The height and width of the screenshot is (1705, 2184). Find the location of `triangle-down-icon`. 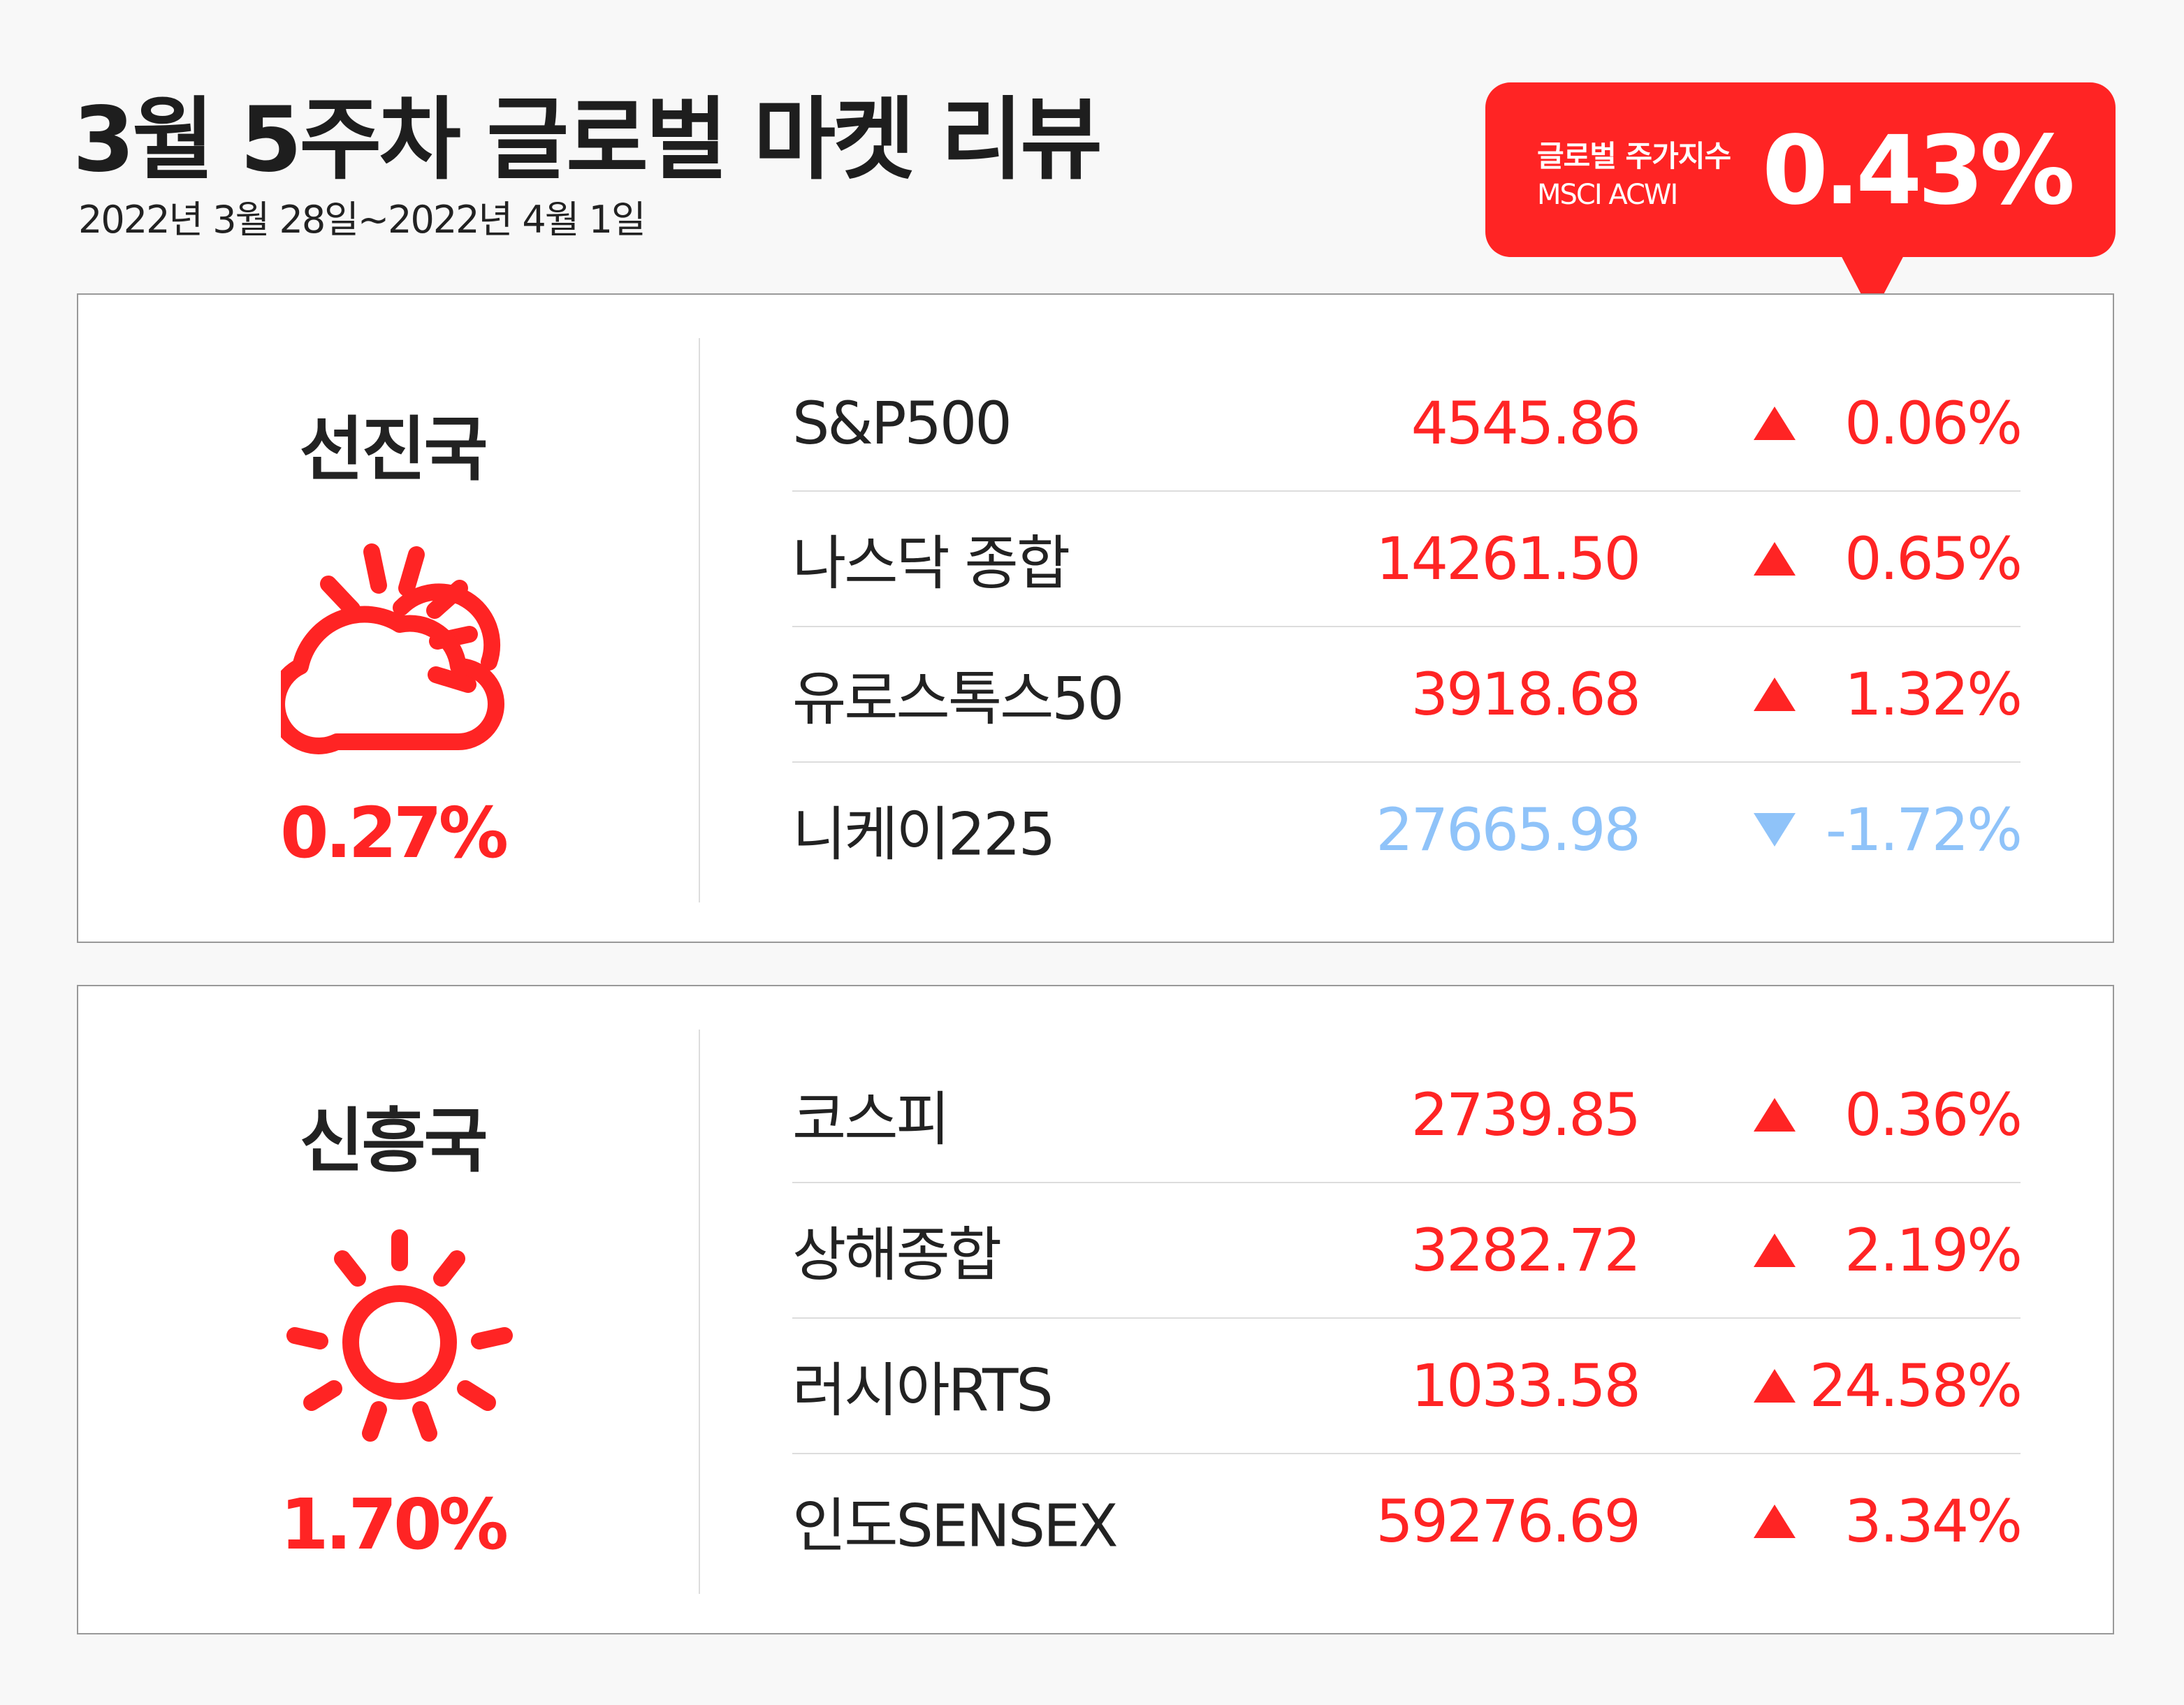

triangle-down-icon is located at coordinates (1775, 830).